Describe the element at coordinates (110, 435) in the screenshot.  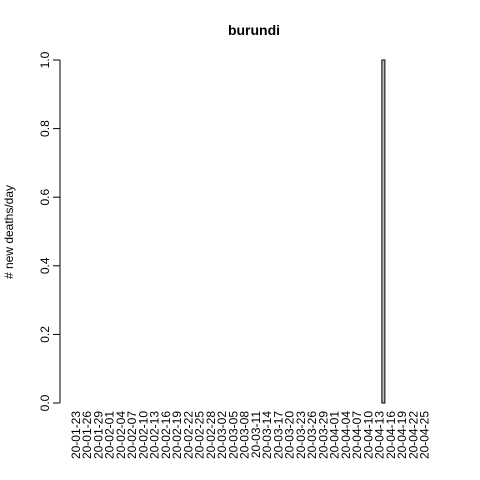
I see `x-tick-label-20-02-01: 20-02-01` at that location.